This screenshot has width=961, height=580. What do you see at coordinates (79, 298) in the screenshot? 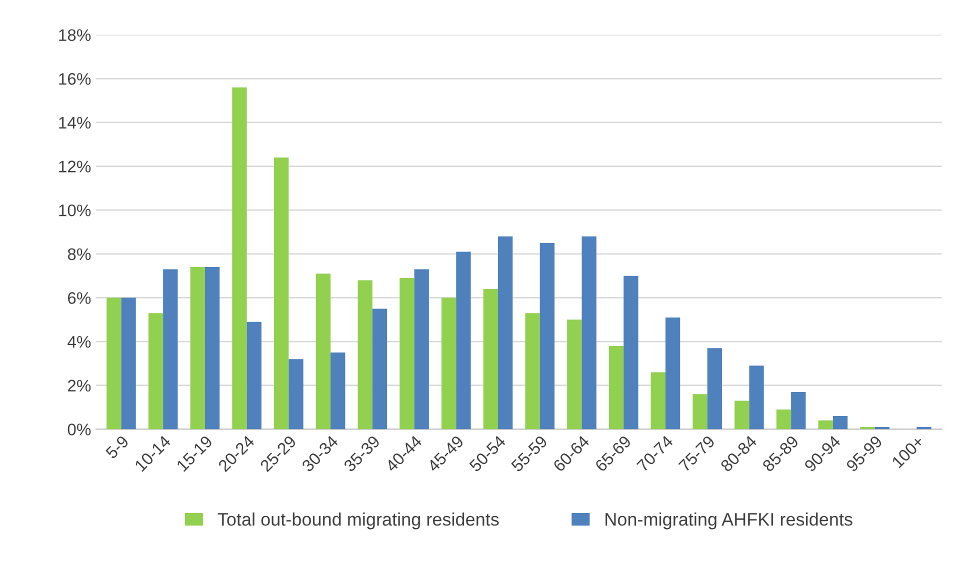
I see `y-tick-label: 6%` at bounding box center [79, 298].